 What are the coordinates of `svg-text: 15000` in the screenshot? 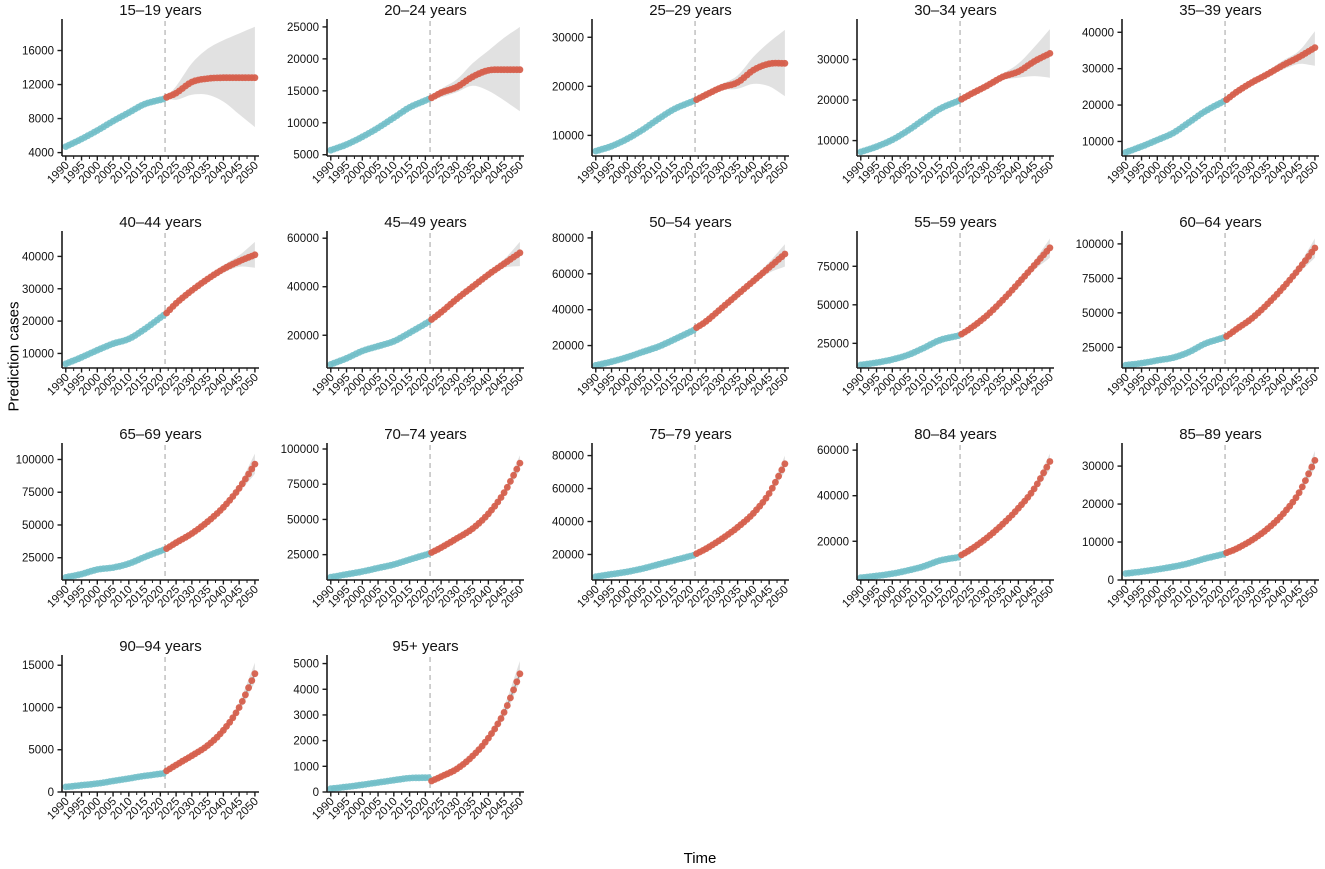 It's located at (38, 666).